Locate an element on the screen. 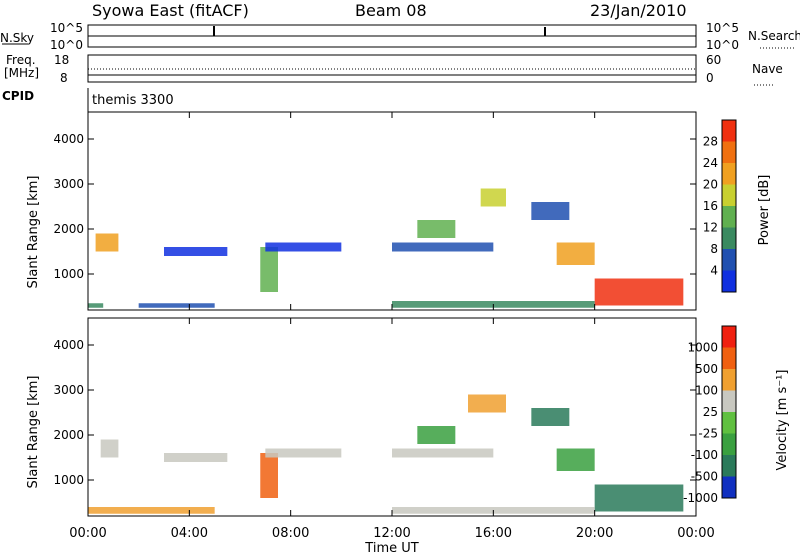 The width and height of the screenshot is (800, 554). colorbar-tick-label: 500 is located at coordinates (706, 369).